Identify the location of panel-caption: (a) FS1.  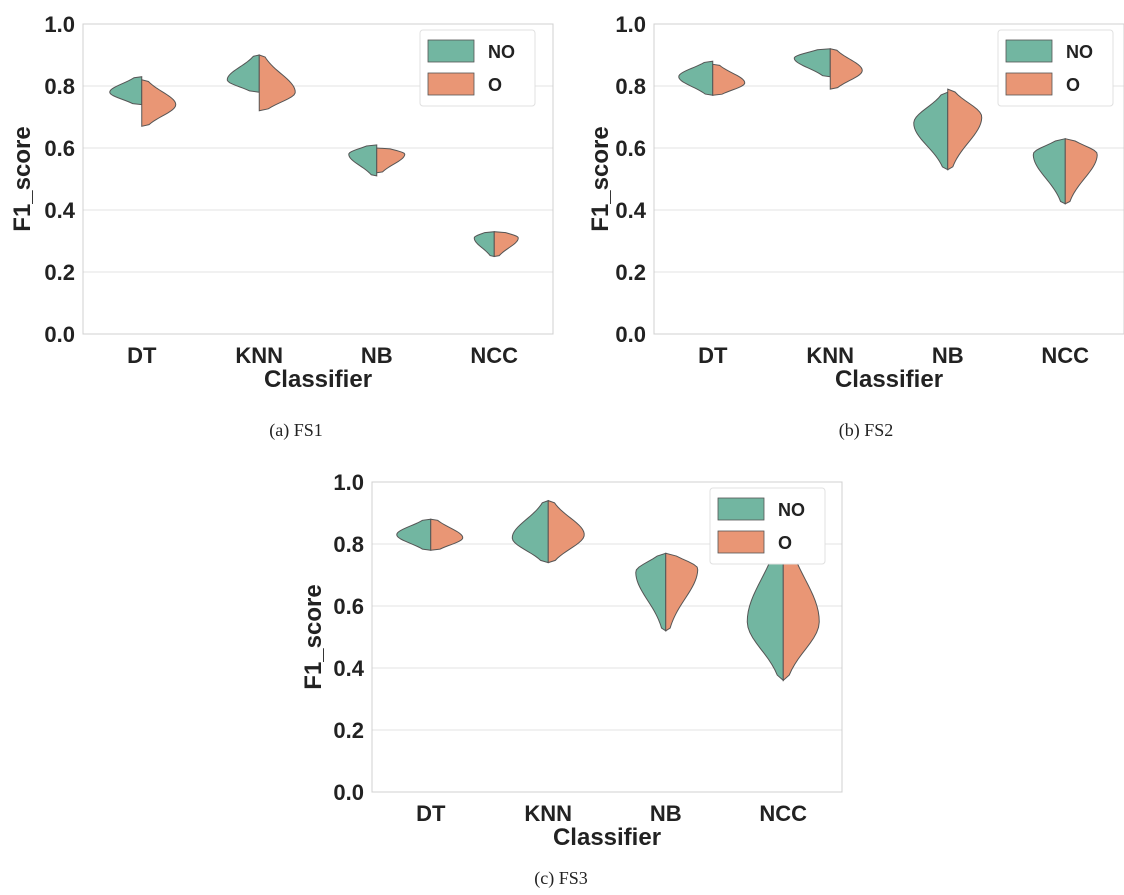
(296, 430).